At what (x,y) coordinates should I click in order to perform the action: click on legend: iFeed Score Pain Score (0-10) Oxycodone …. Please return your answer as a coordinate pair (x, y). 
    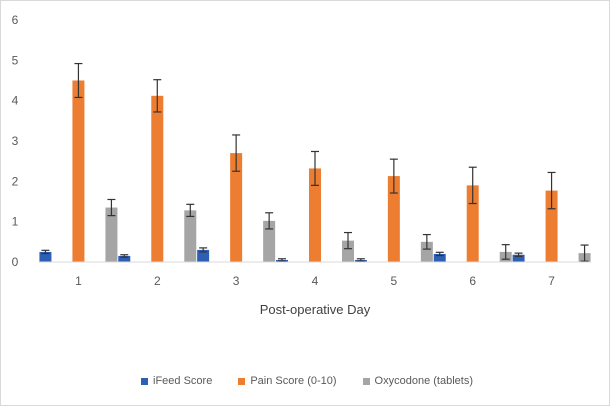
    Looking at the image, I should click on (306, 381).